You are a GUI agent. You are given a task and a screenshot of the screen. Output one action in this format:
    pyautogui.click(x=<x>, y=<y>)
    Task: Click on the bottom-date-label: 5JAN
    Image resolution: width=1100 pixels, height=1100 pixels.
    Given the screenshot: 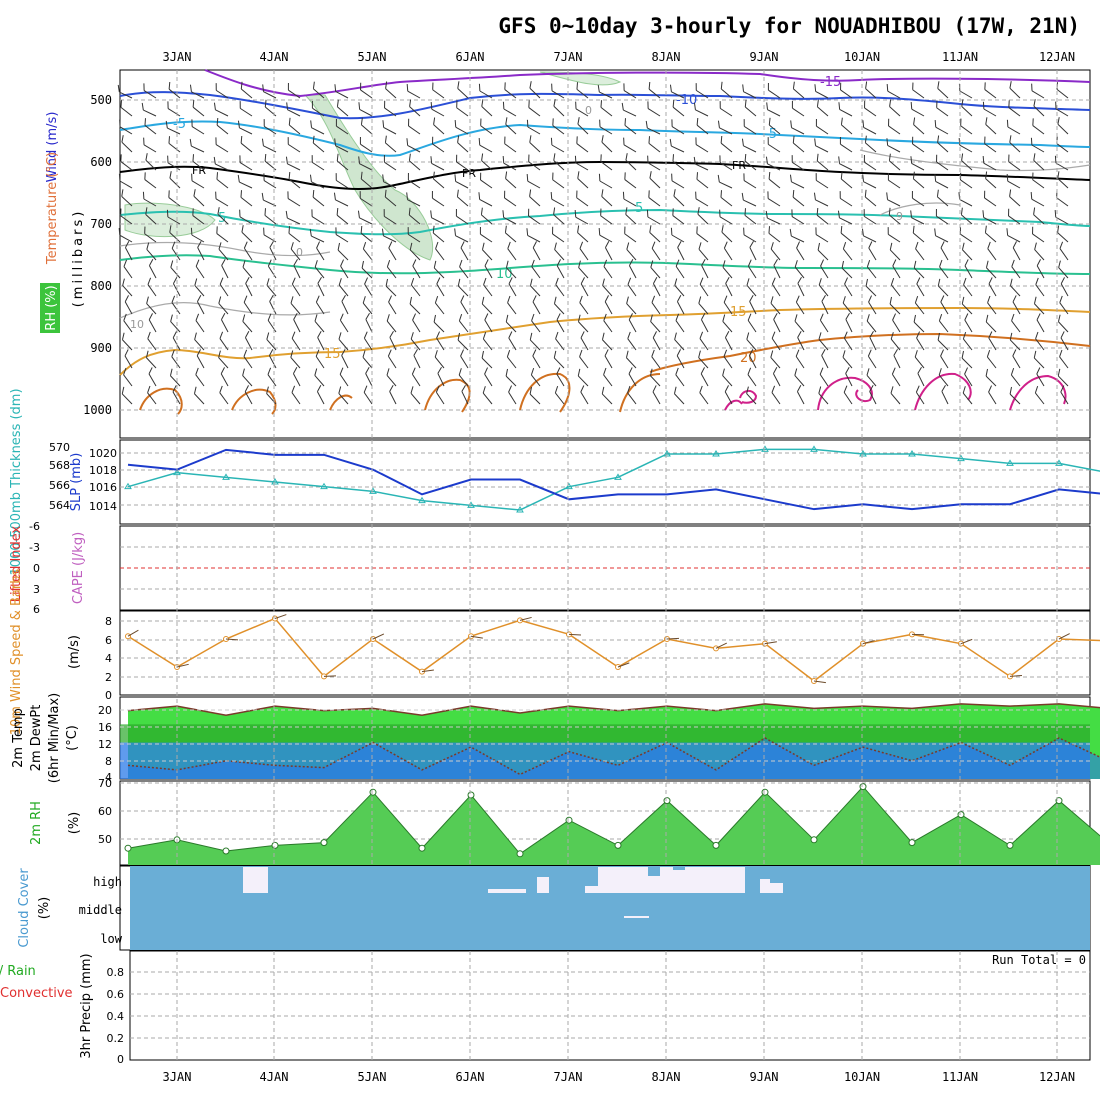 What is the action you would take?
    pyautogui.click(x=372, y=1077)
    